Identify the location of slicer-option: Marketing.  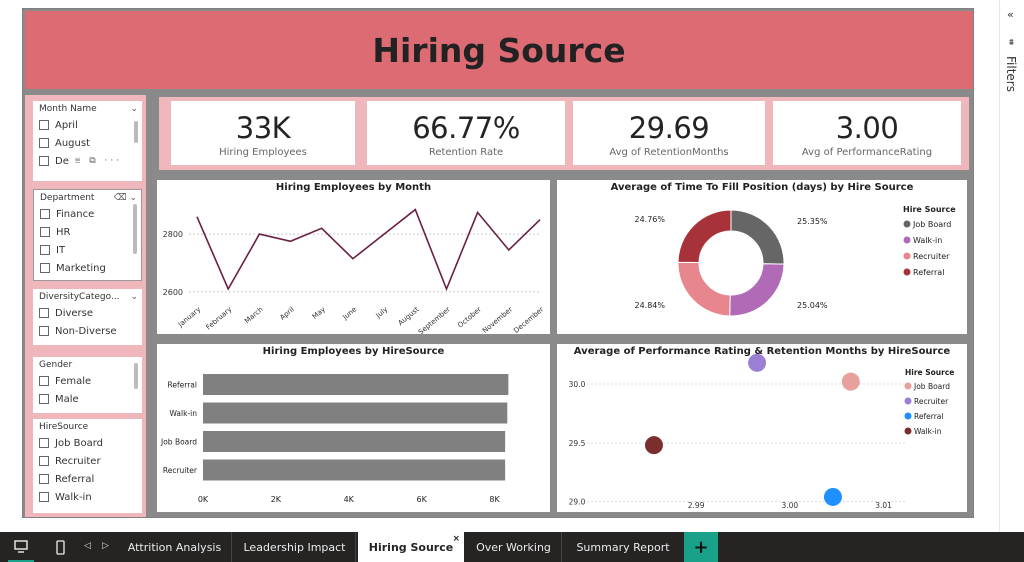
(87, 268).